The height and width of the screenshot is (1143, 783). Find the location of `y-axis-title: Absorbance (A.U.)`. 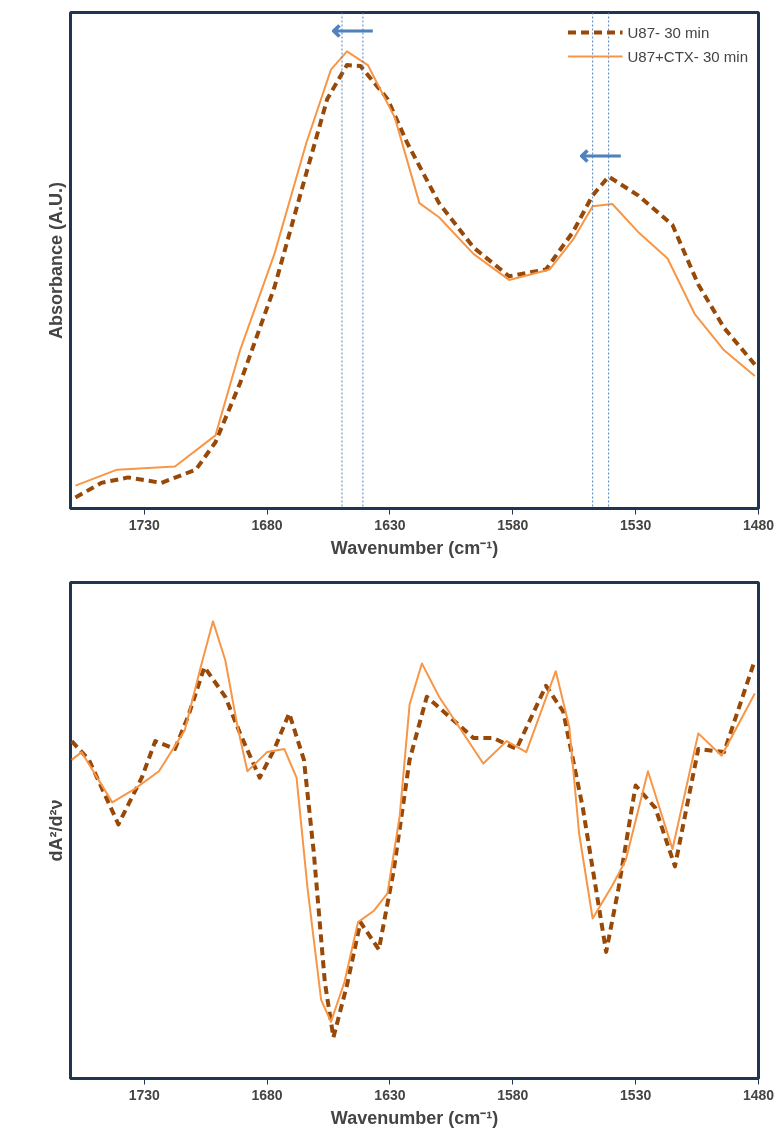

y-axis-title: Absorbance (A.U.) is located at coordinates (55, 260).